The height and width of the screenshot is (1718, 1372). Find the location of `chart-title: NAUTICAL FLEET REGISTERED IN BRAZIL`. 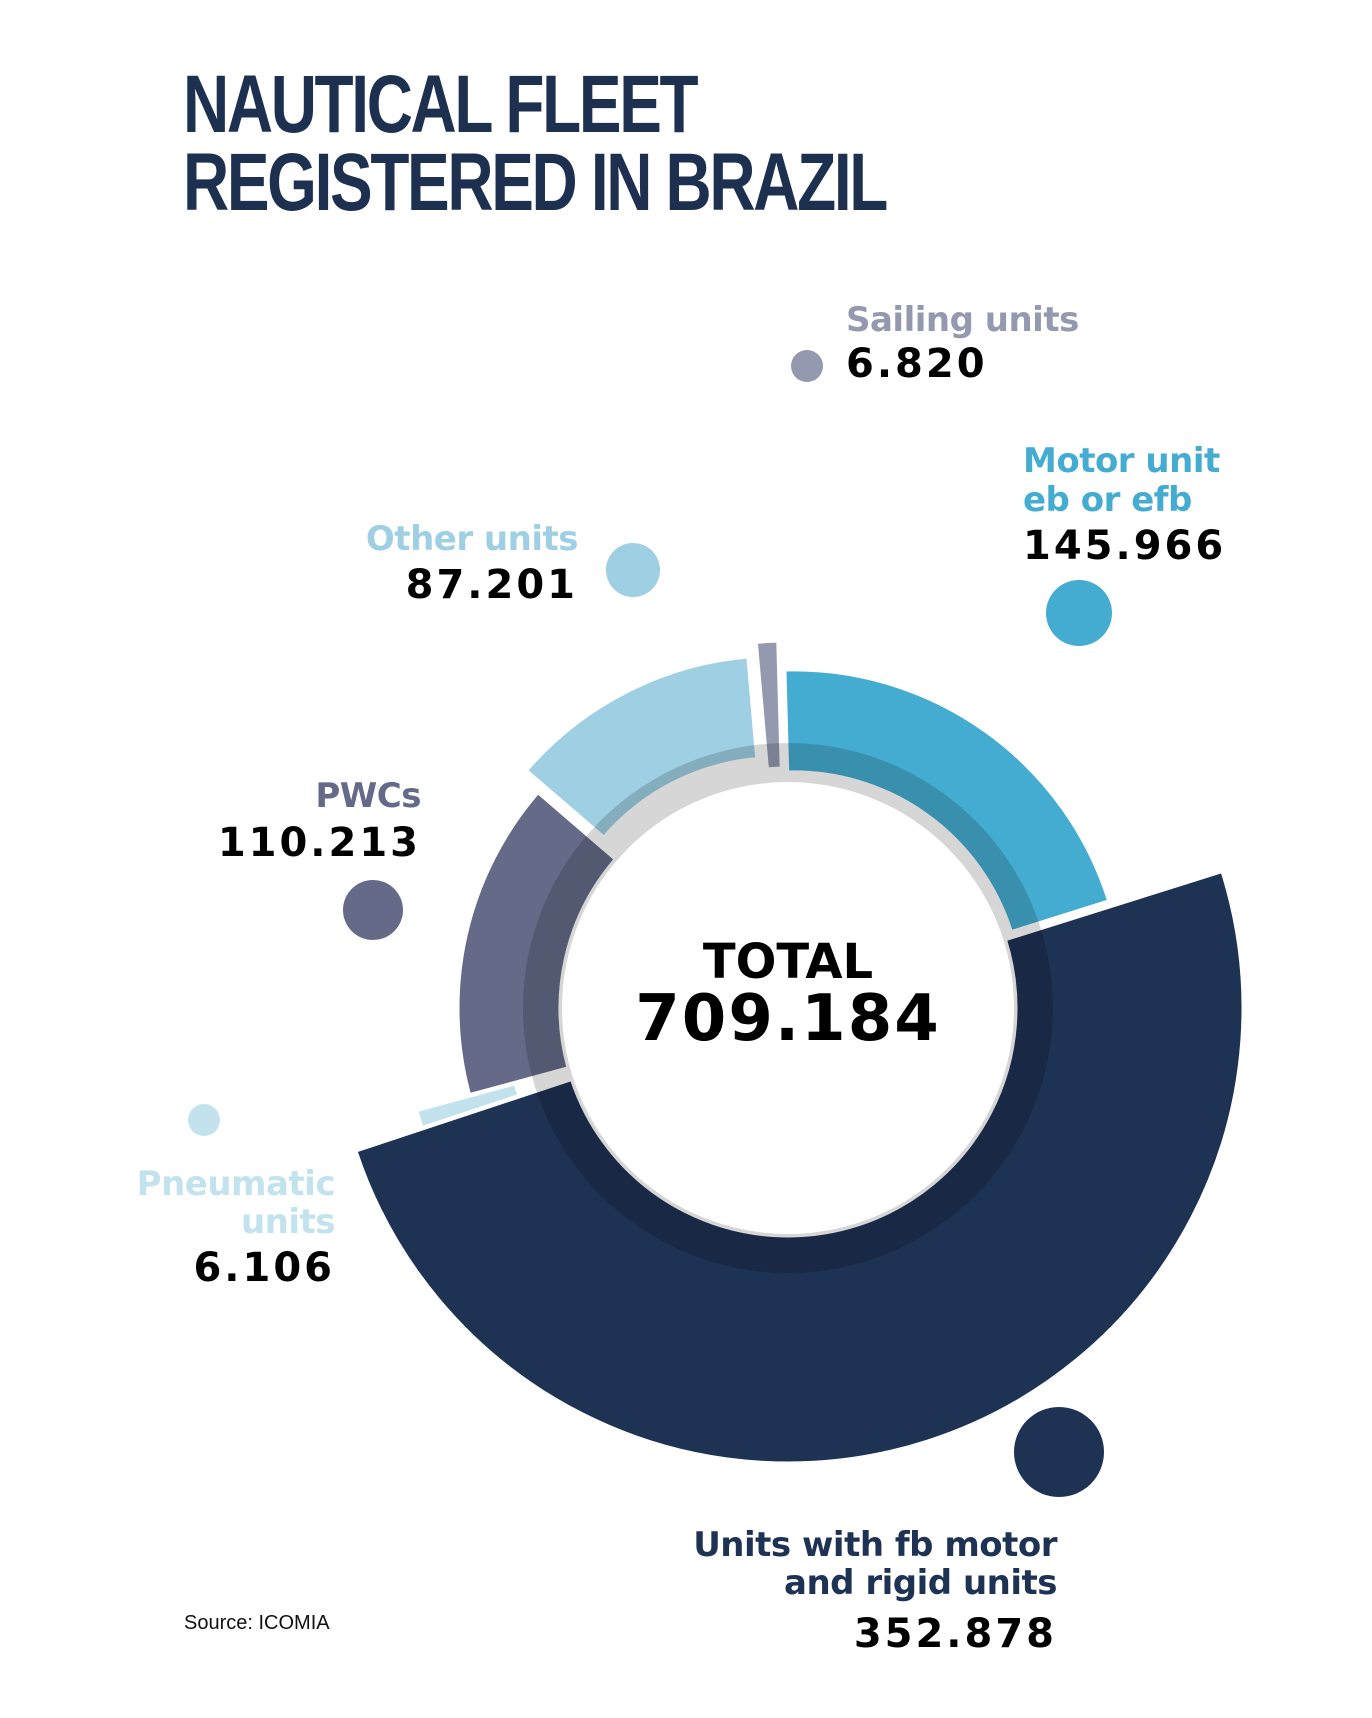

chart-title: NAUTICAL FLEET REGISTERED IN BRAZIL is located at coordinates (535, 143).